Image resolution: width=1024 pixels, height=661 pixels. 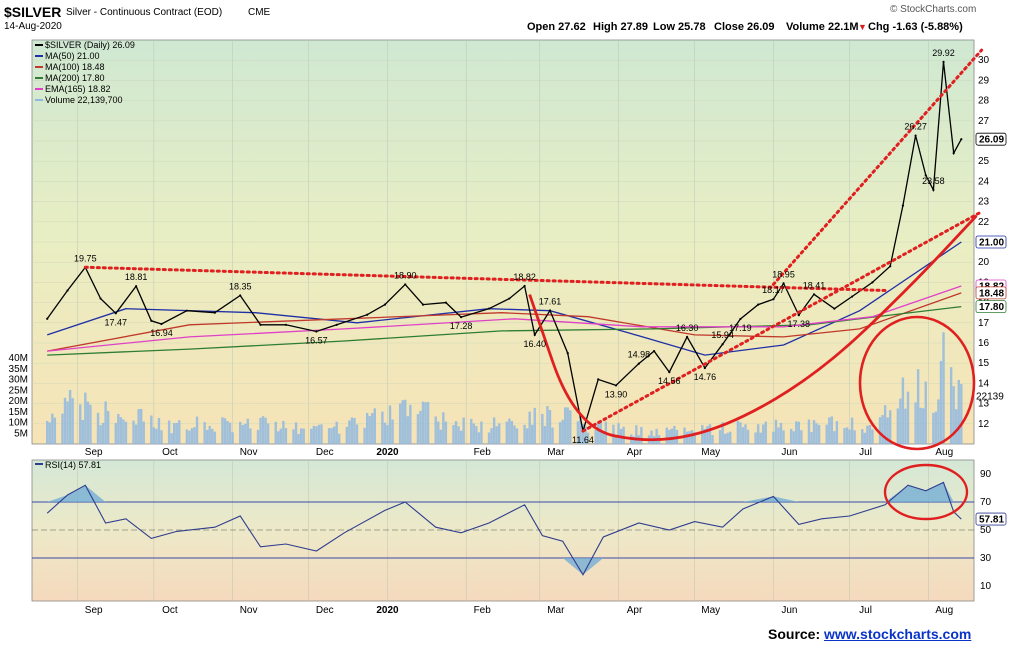 What do you see at coordinates (984, 424) in the screenshot?
I see `y-tick-label: 12` at bounding box center [984, 424].